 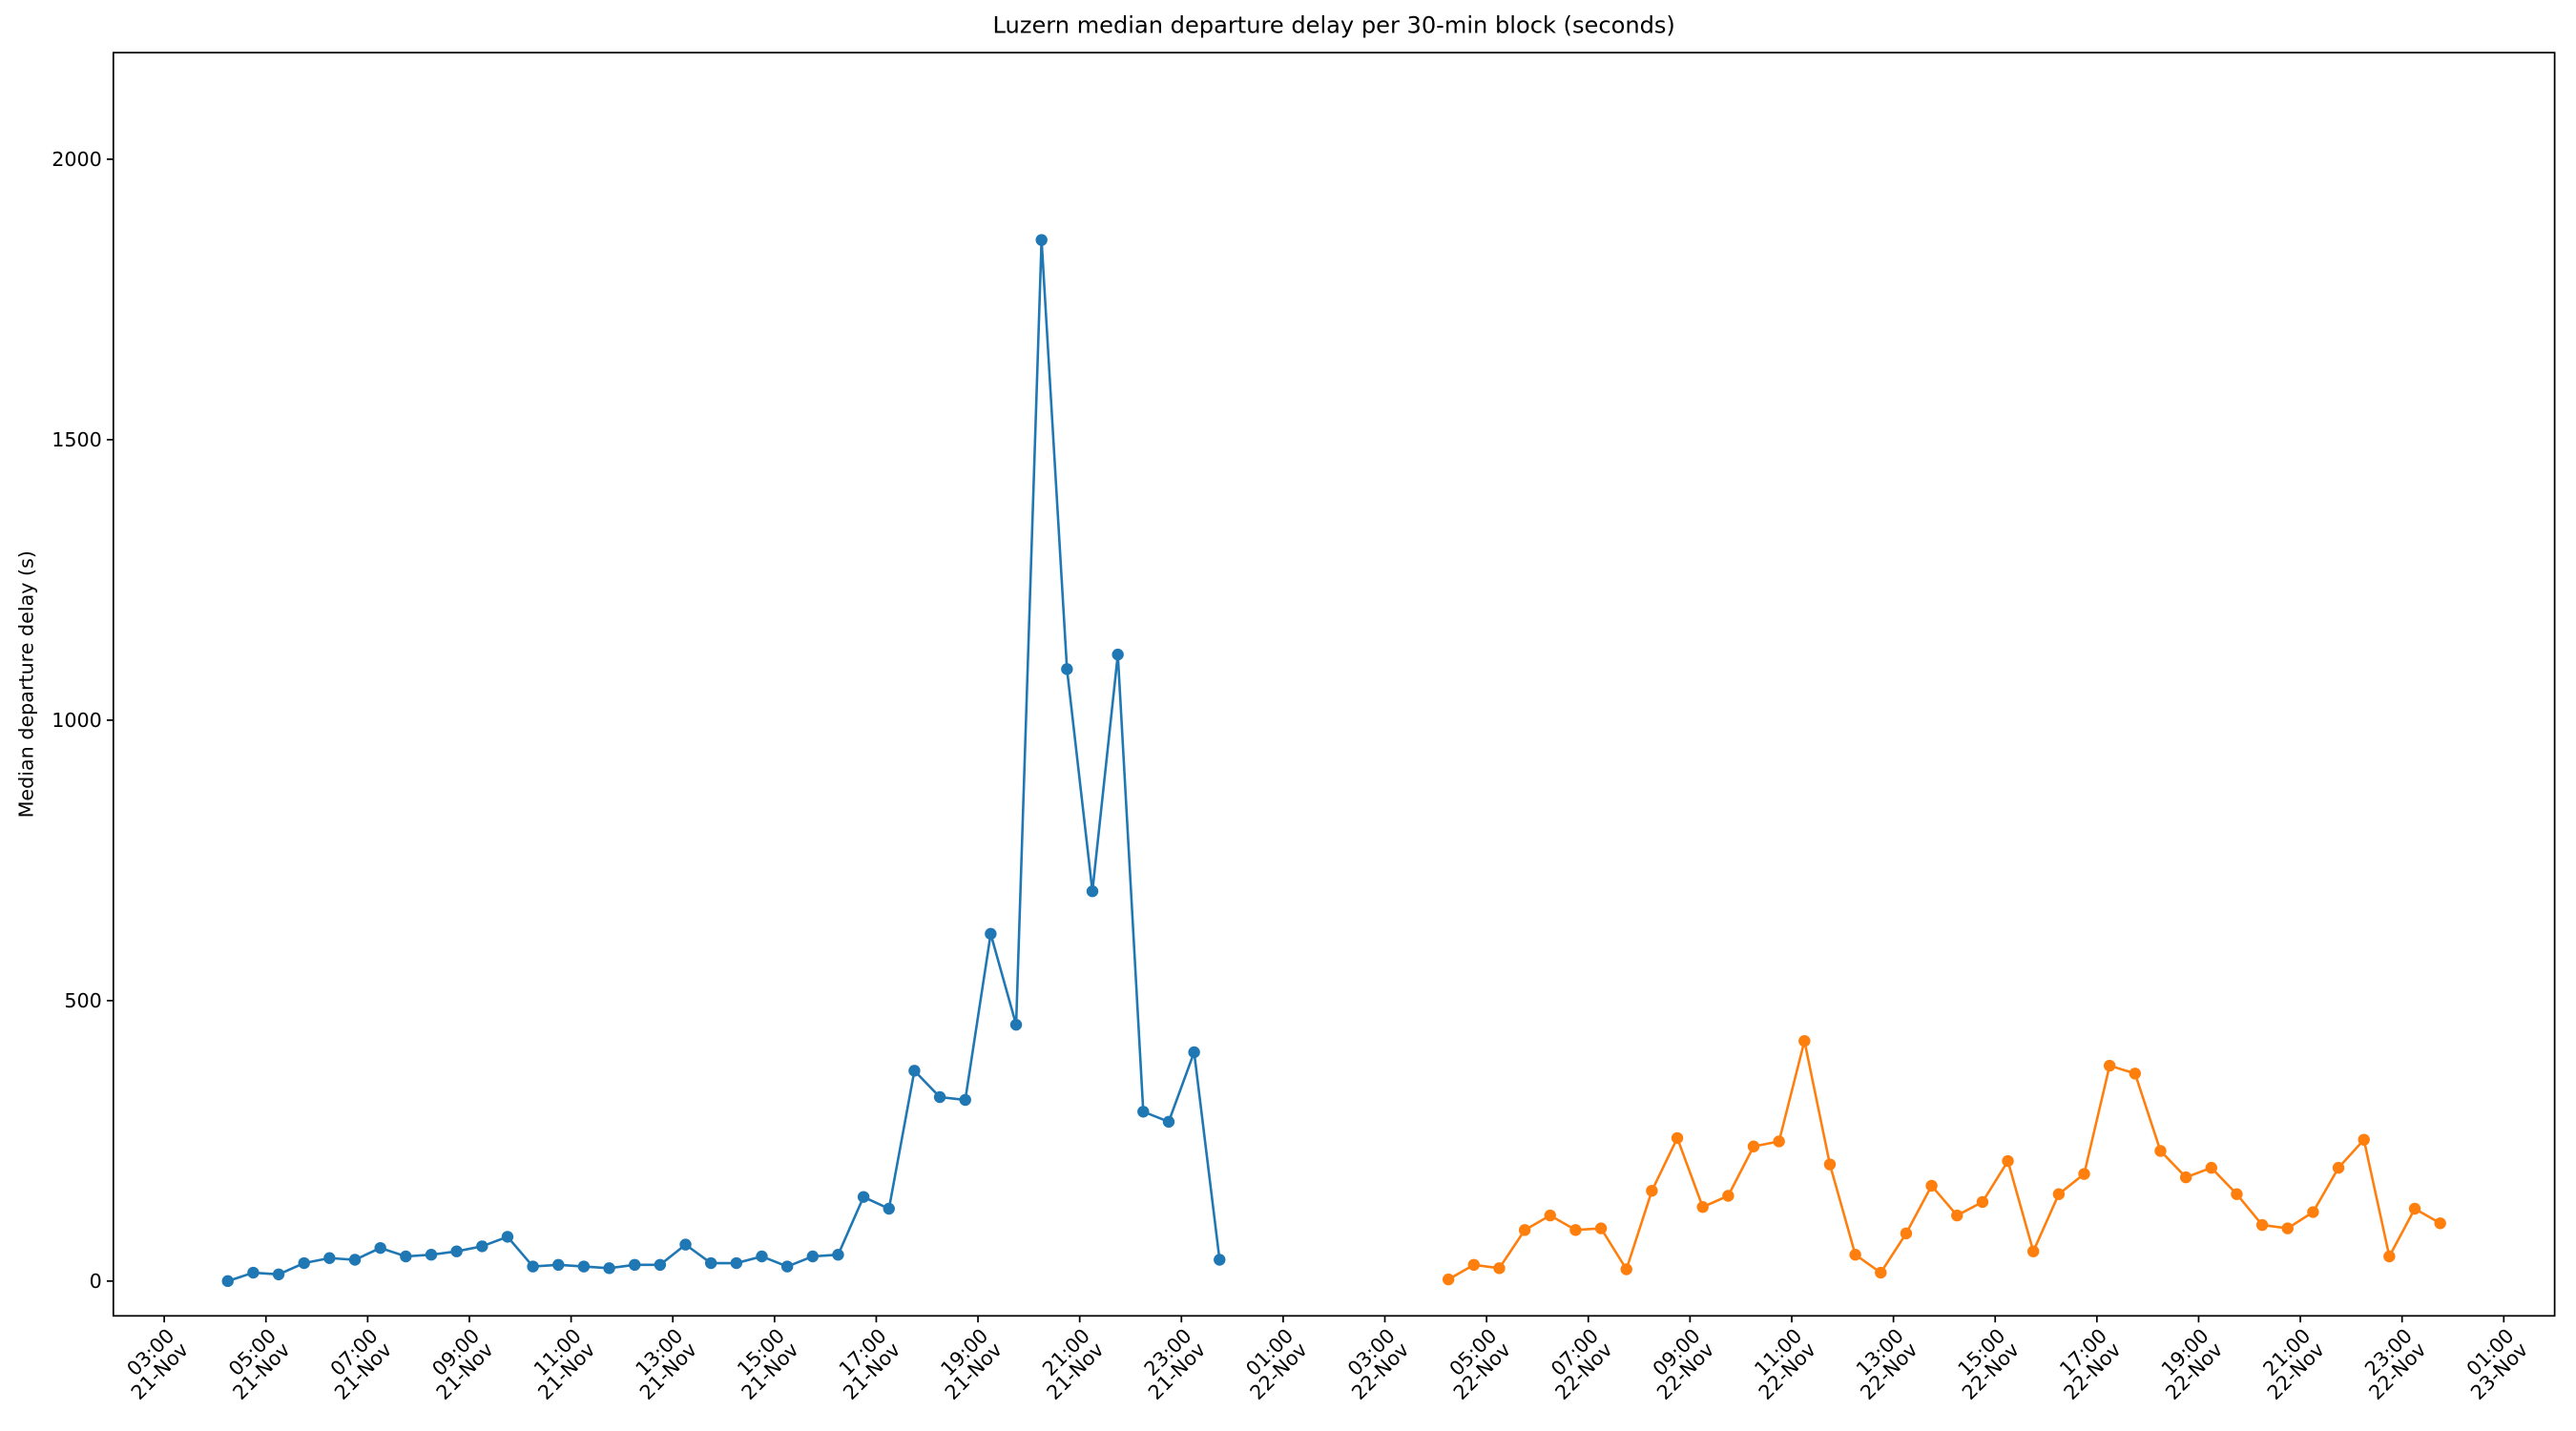 I want to click on series-line, so click(x=1944, y=1160).